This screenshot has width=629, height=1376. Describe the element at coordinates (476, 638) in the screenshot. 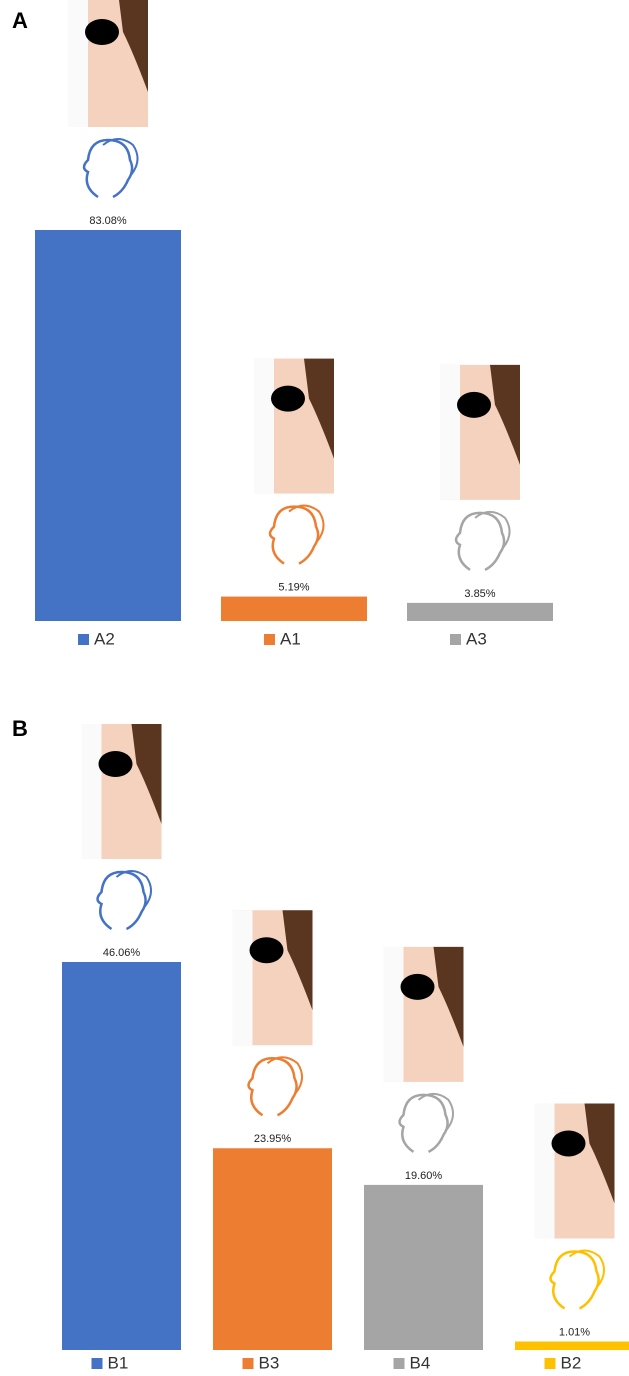

I see `legend-label: A3` at that location.